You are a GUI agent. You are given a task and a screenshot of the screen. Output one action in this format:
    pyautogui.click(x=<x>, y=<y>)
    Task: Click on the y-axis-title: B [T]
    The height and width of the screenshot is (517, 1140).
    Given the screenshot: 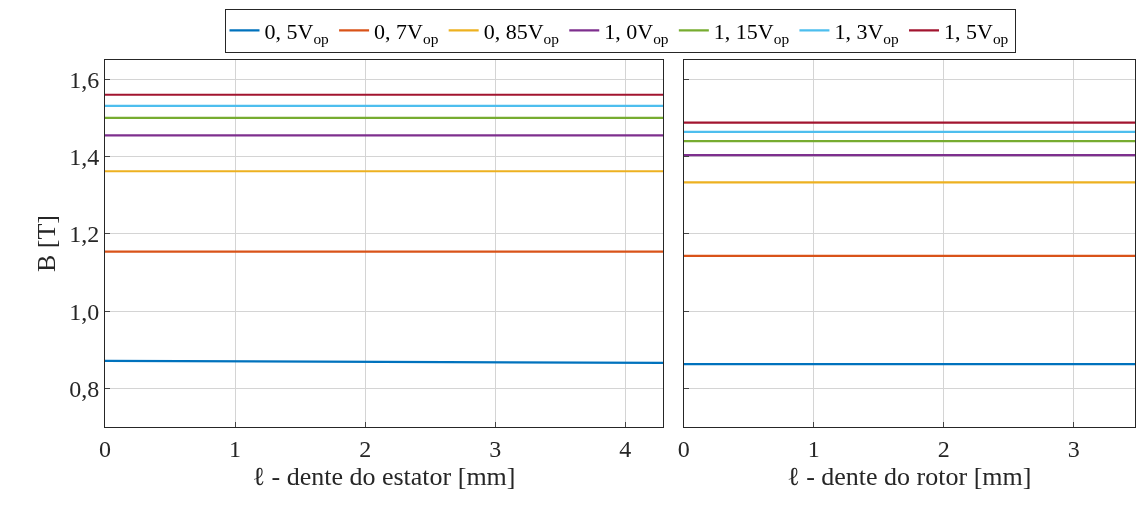 What is the action you would take?
    pyautogui.click(x=46, y=243)
    